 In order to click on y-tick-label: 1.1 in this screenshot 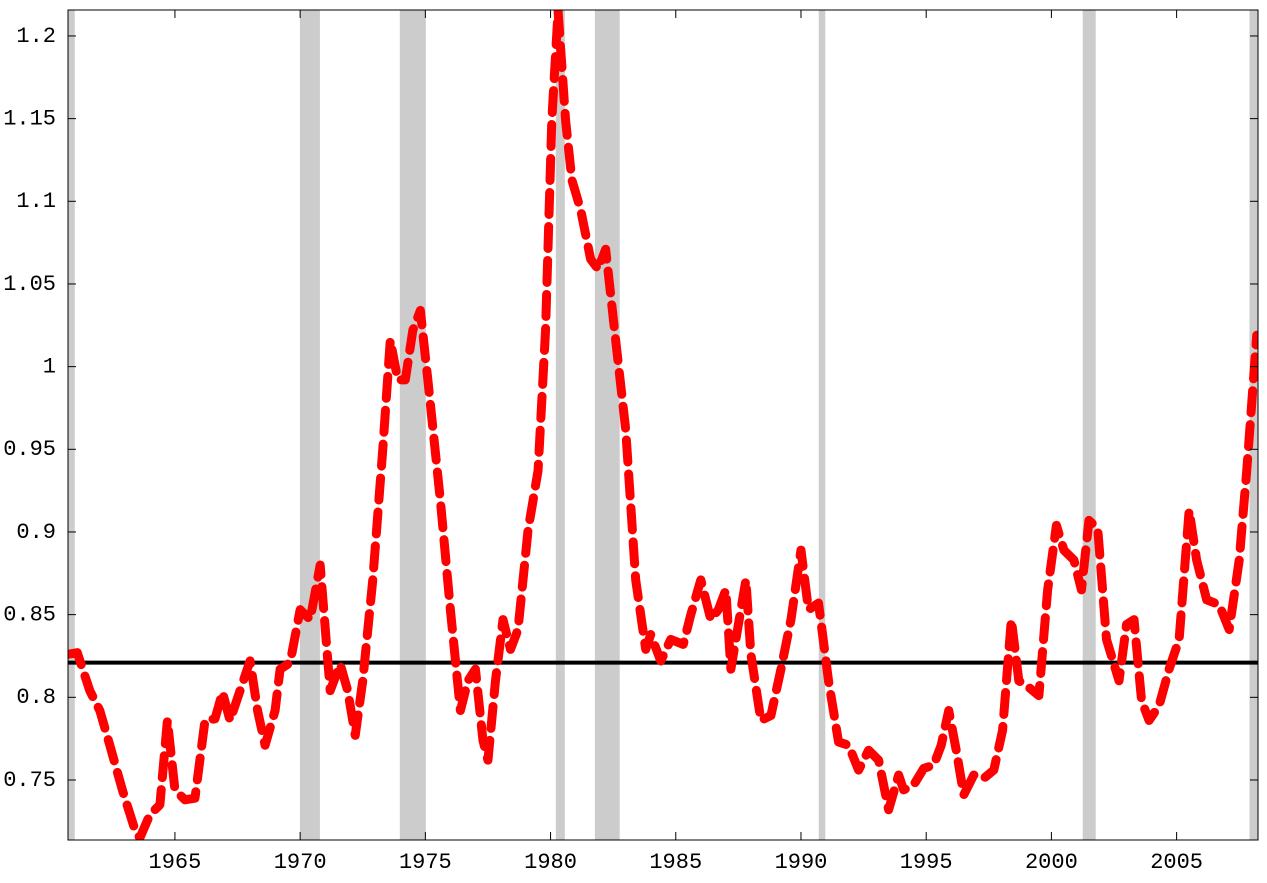, I will do `click(36, 201)`.